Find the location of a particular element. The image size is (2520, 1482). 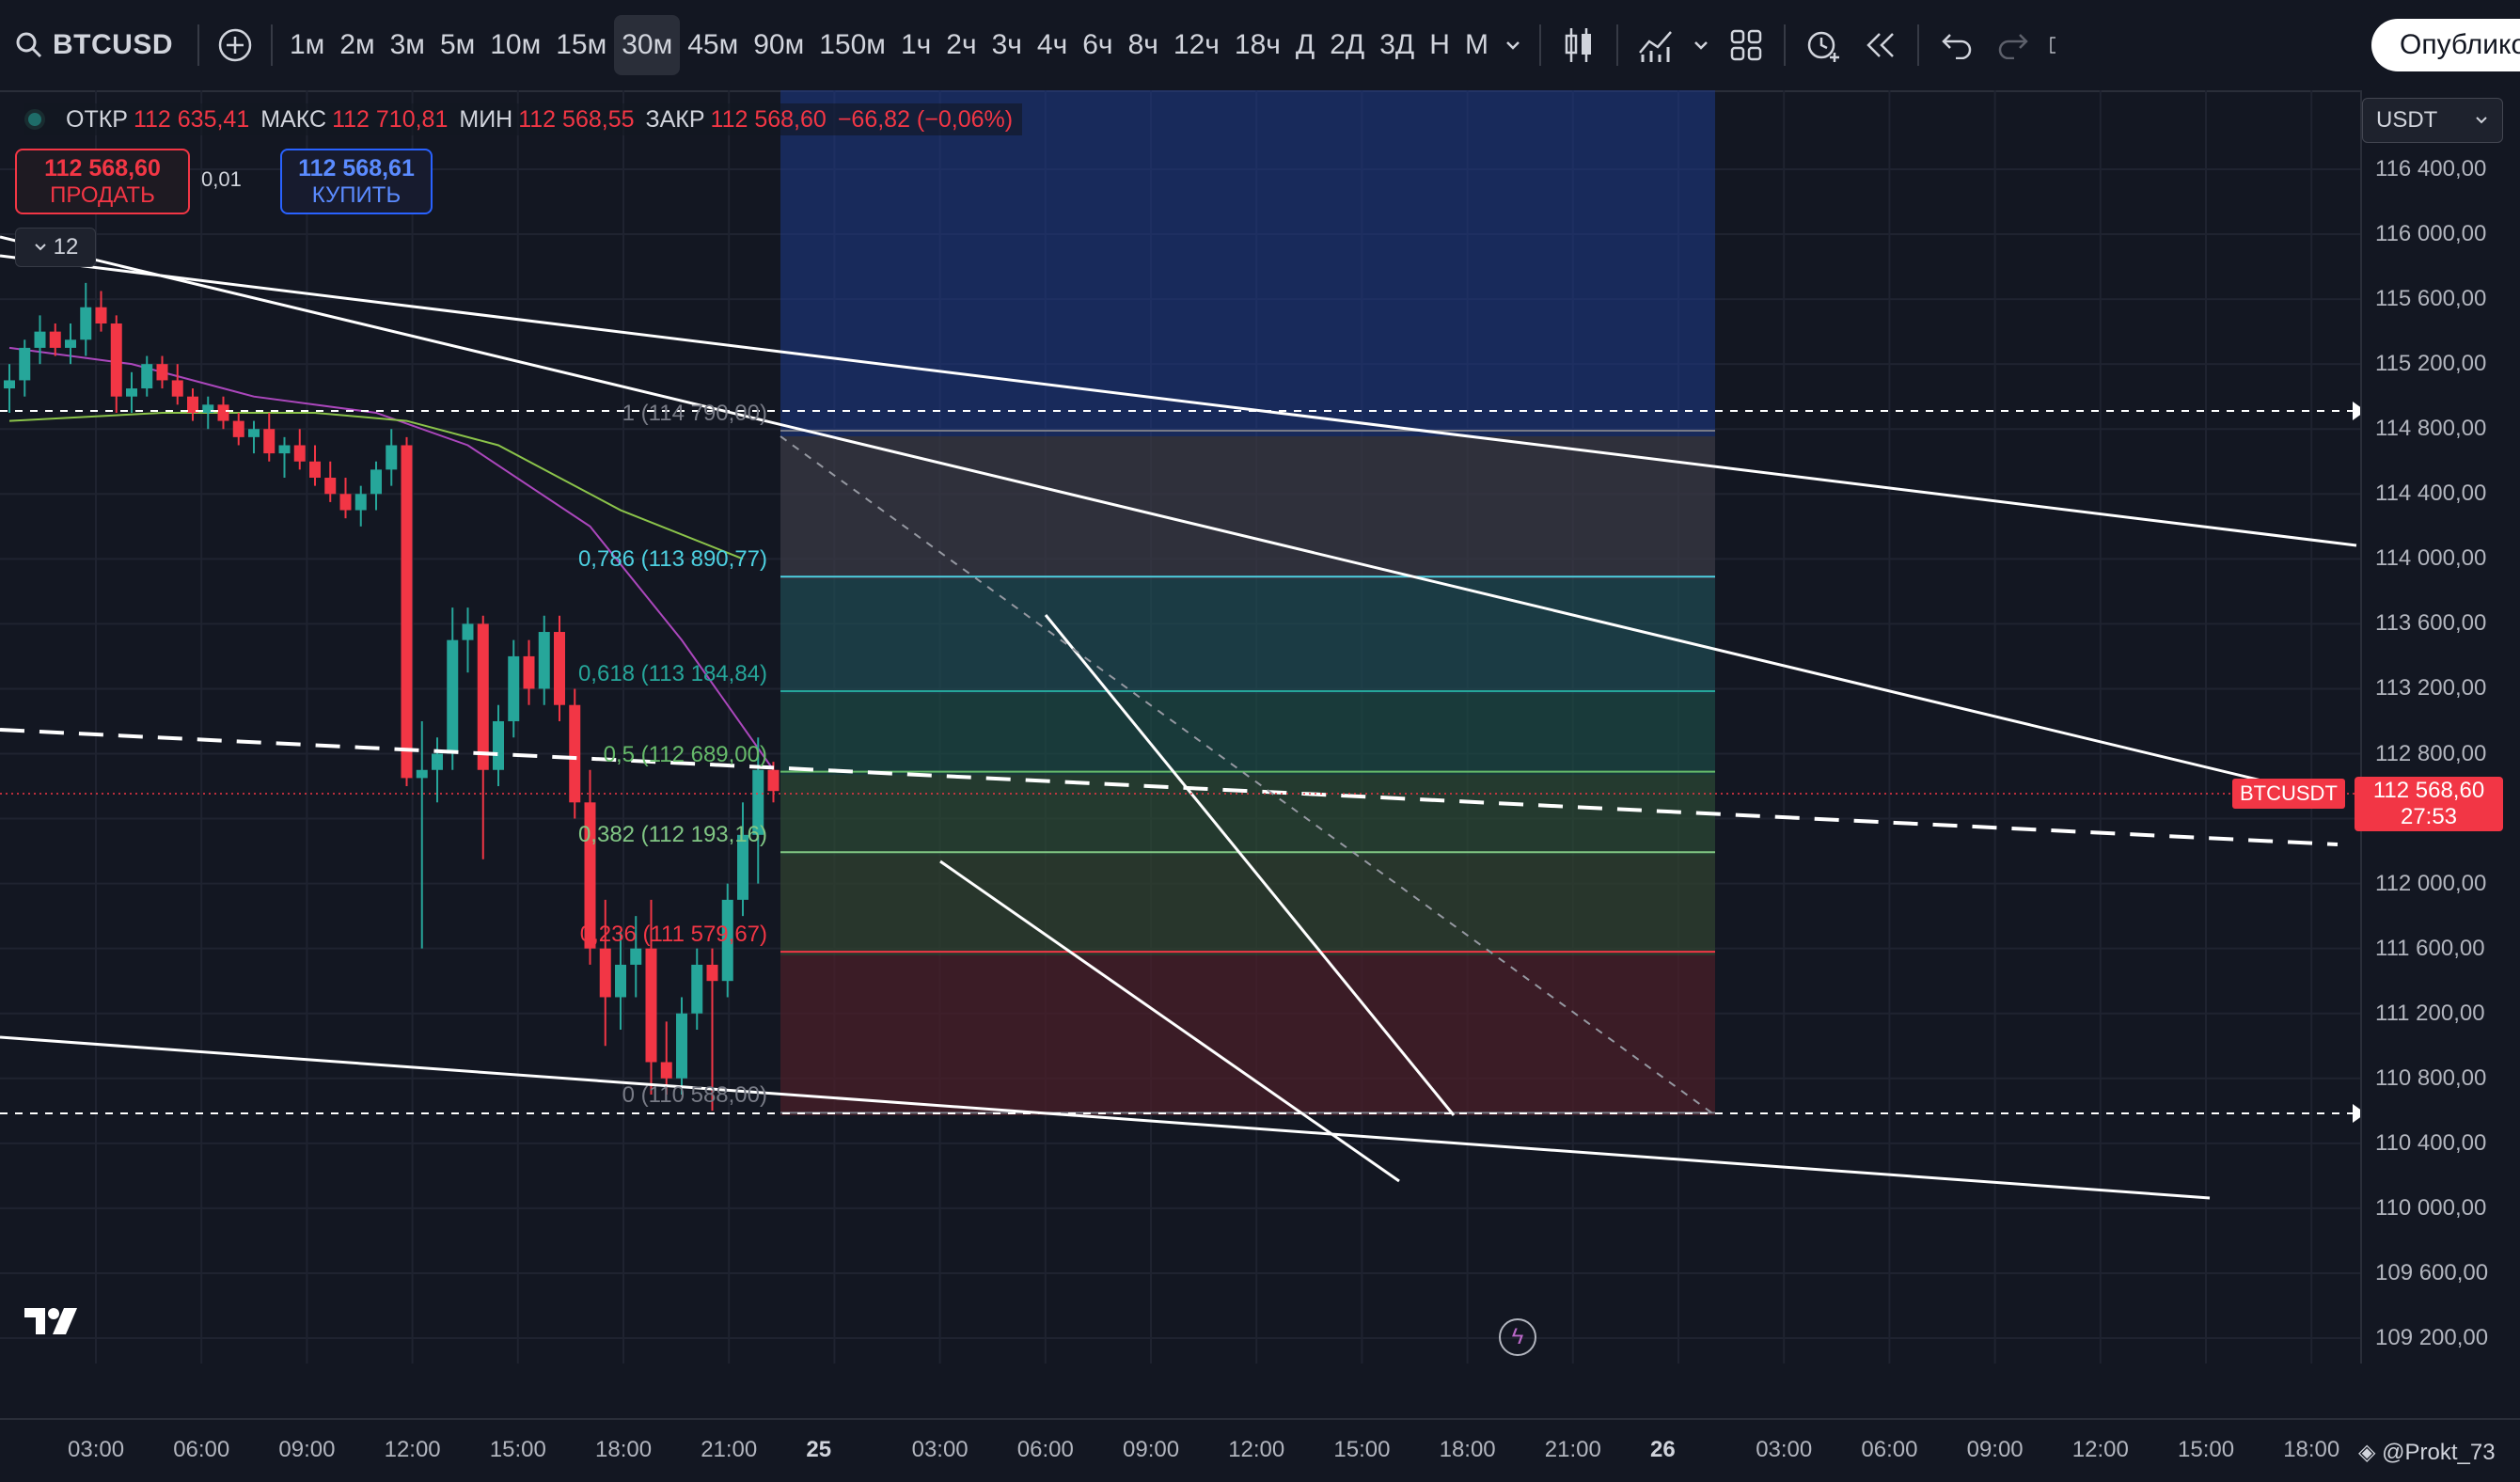

interval-button: 6ч is located at coordinates (1098, 44).